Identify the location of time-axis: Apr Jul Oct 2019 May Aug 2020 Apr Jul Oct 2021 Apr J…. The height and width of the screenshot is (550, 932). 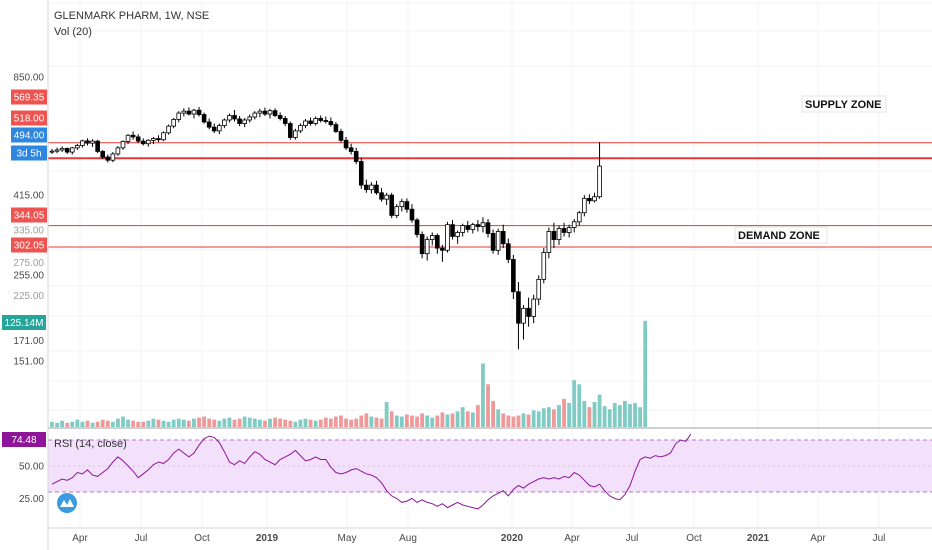
(478, 538).